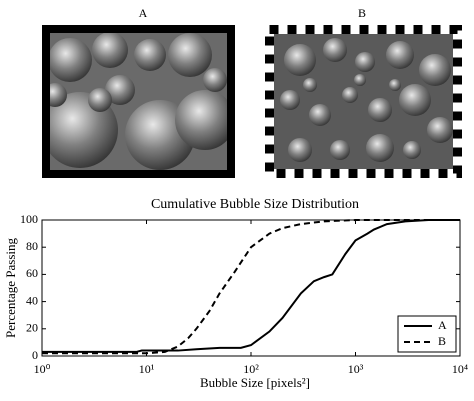 This screenshot has width=474, height=401. Describe the element at coordinates (32, 246) in the screenshot. I see `y-tick-label: 80` at that location.